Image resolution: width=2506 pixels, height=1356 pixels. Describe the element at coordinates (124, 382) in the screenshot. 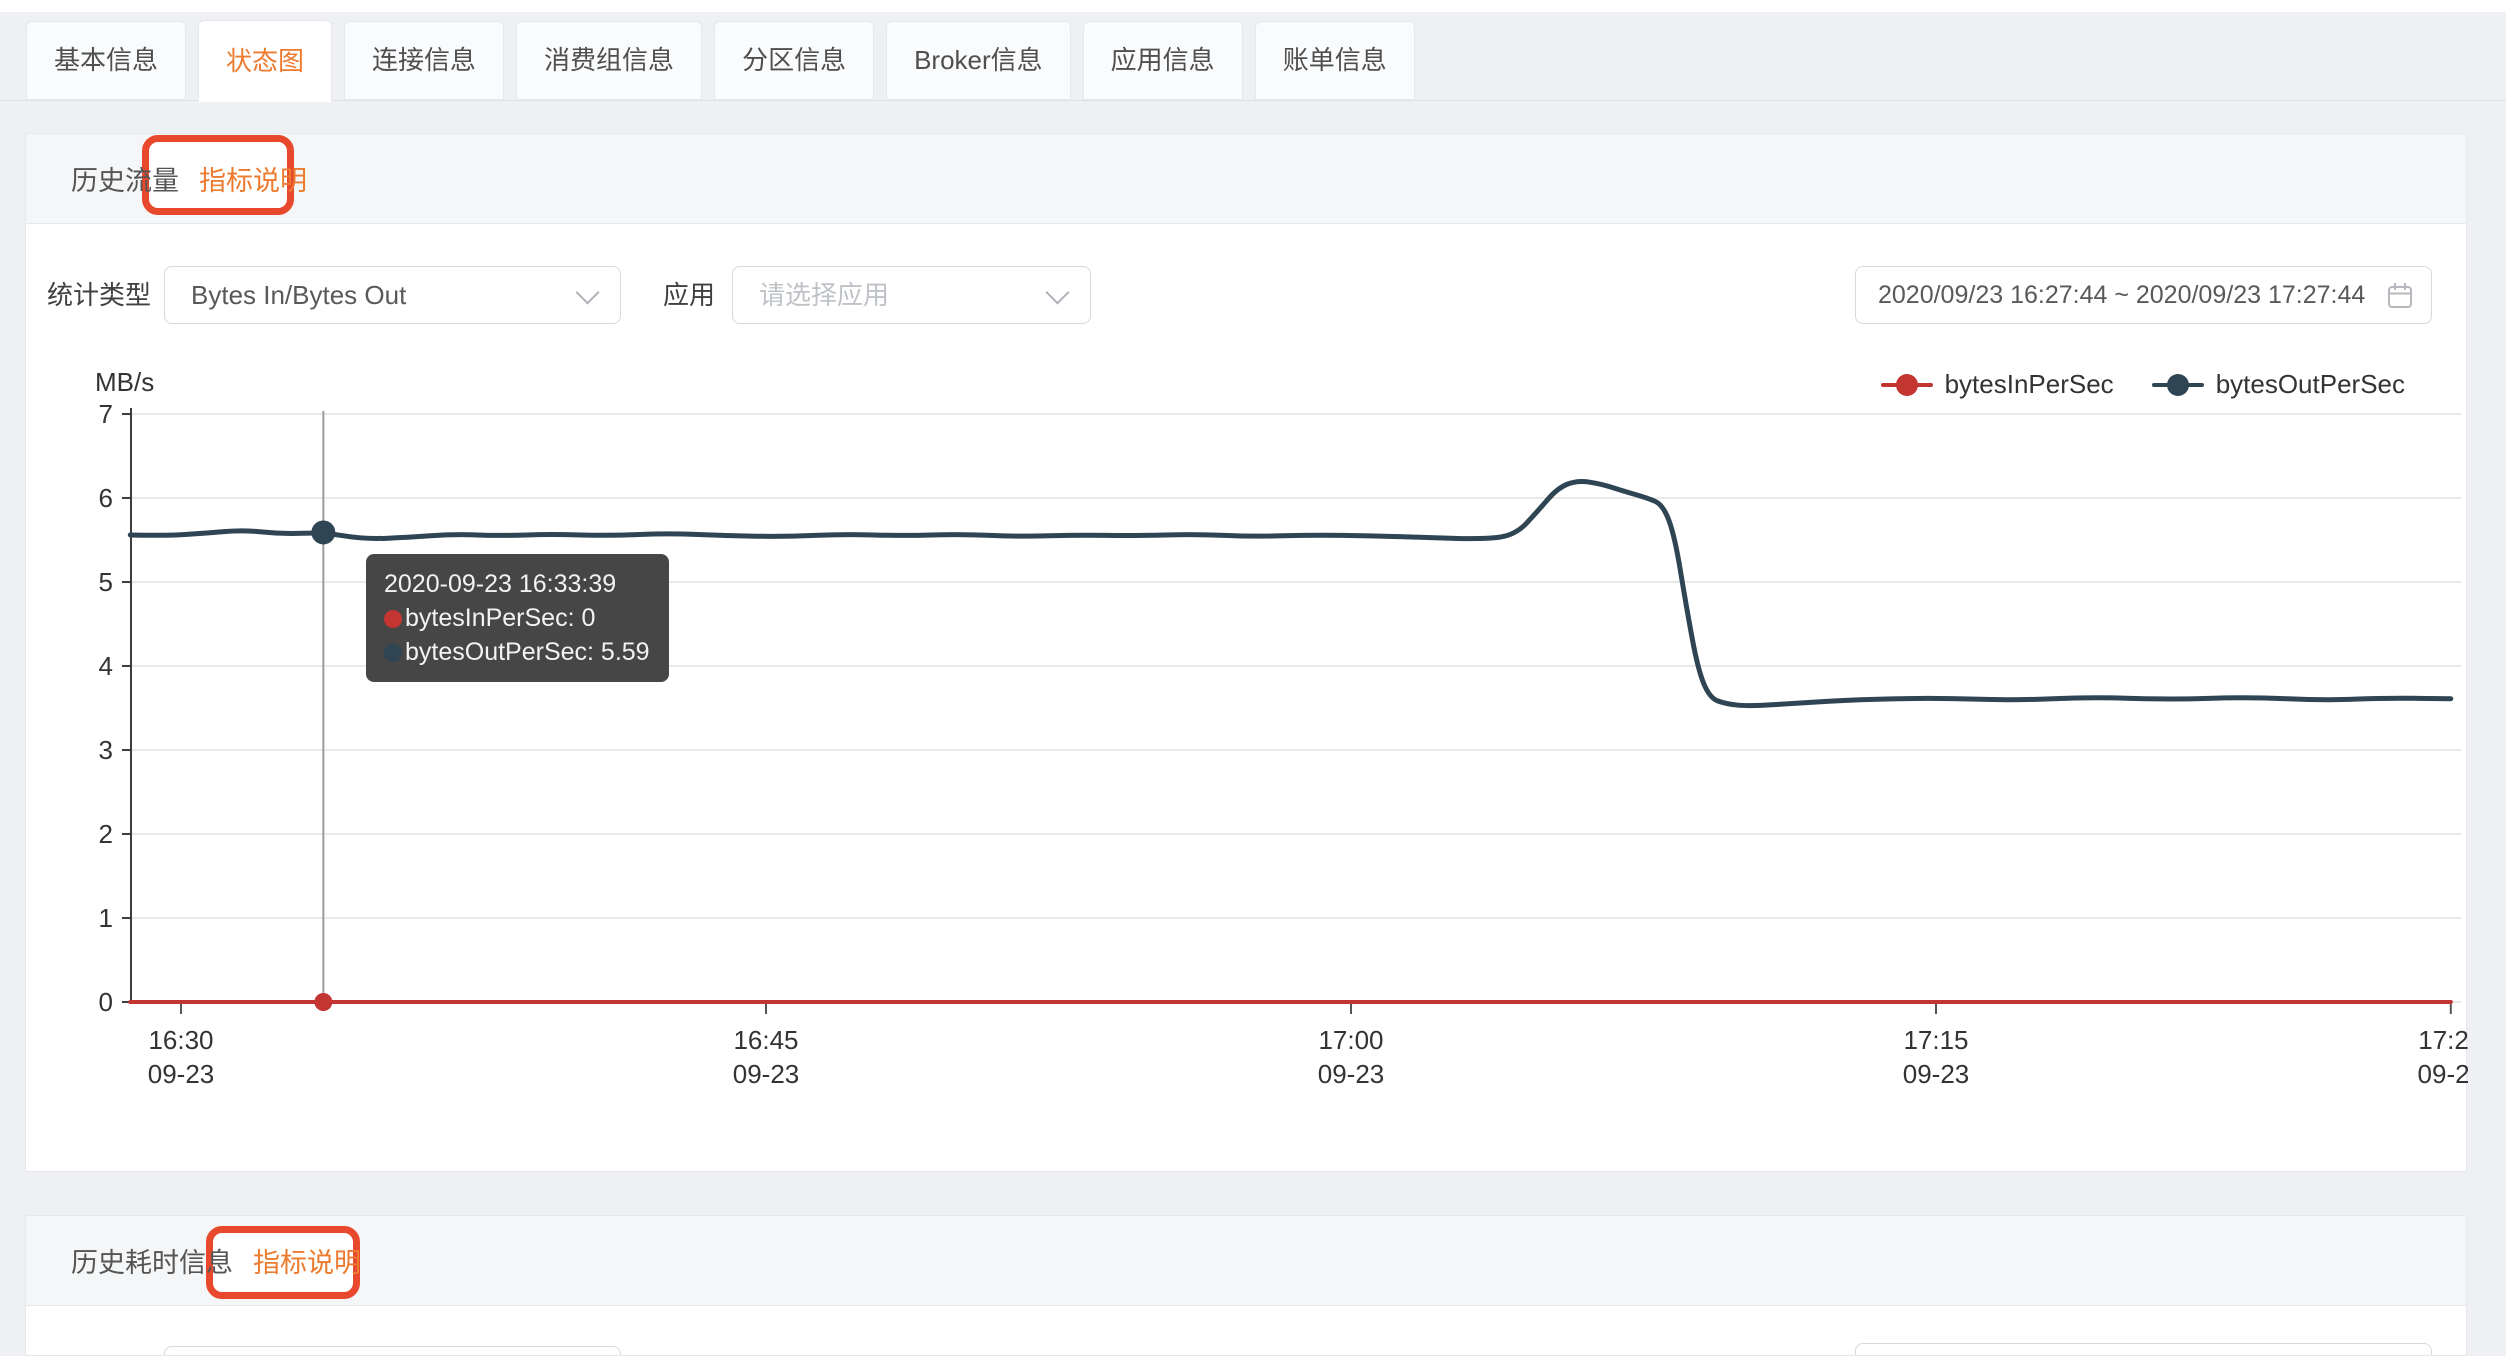

I see `svg-text: MB/s` at that location.